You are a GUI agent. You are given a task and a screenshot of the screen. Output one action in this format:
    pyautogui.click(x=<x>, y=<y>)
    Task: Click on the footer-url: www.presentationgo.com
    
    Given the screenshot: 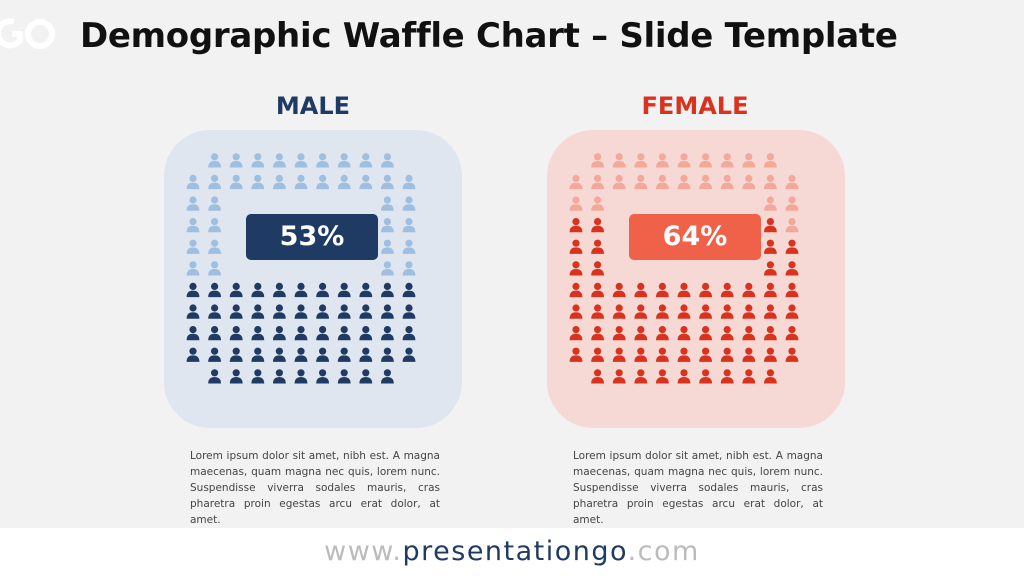 What is the action you would take?
    pyautogui.click(x=512, y=552)
    